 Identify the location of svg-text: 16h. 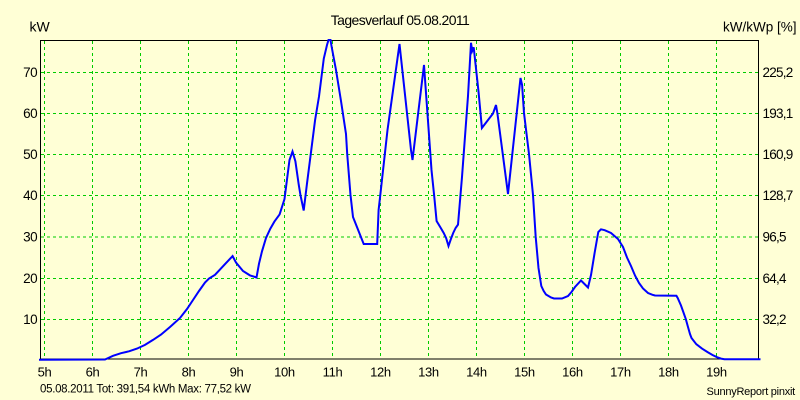
(572, 372).